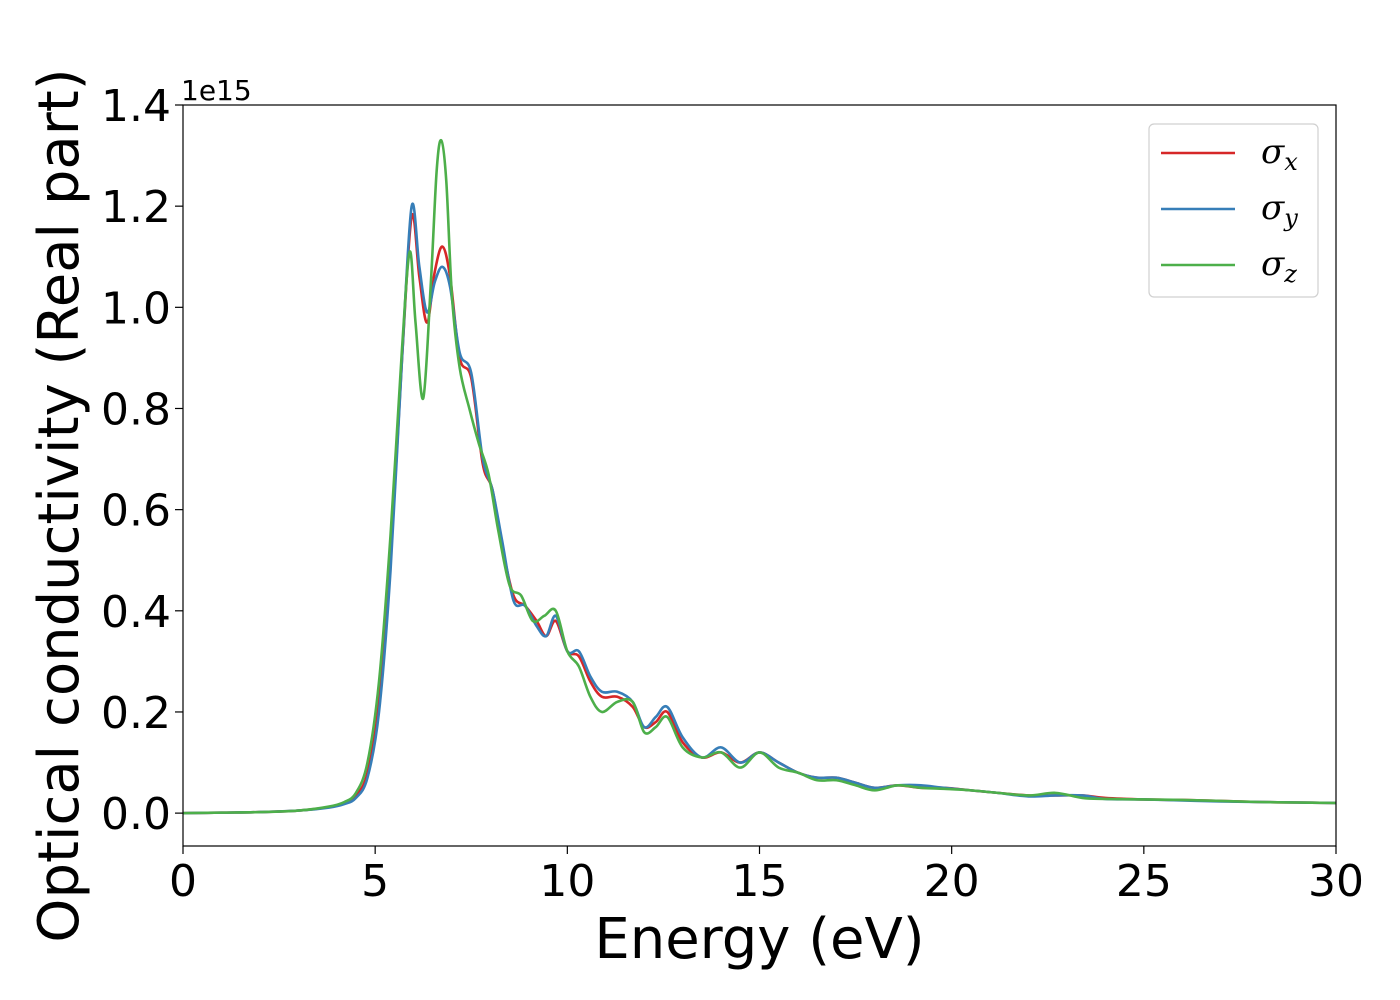 This screenshot has height=1000, width=1400. I want to click on x-tick-label: 0, so click(183, 881).